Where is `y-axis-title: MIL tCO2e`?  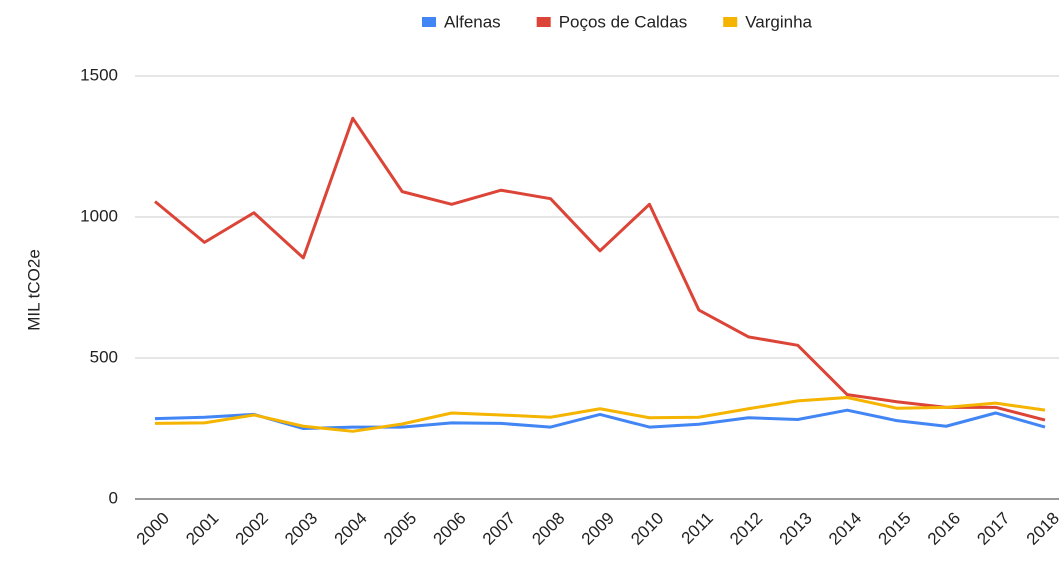 y-axis-title: MIL tCO2e is located at coordinates (33, 290).